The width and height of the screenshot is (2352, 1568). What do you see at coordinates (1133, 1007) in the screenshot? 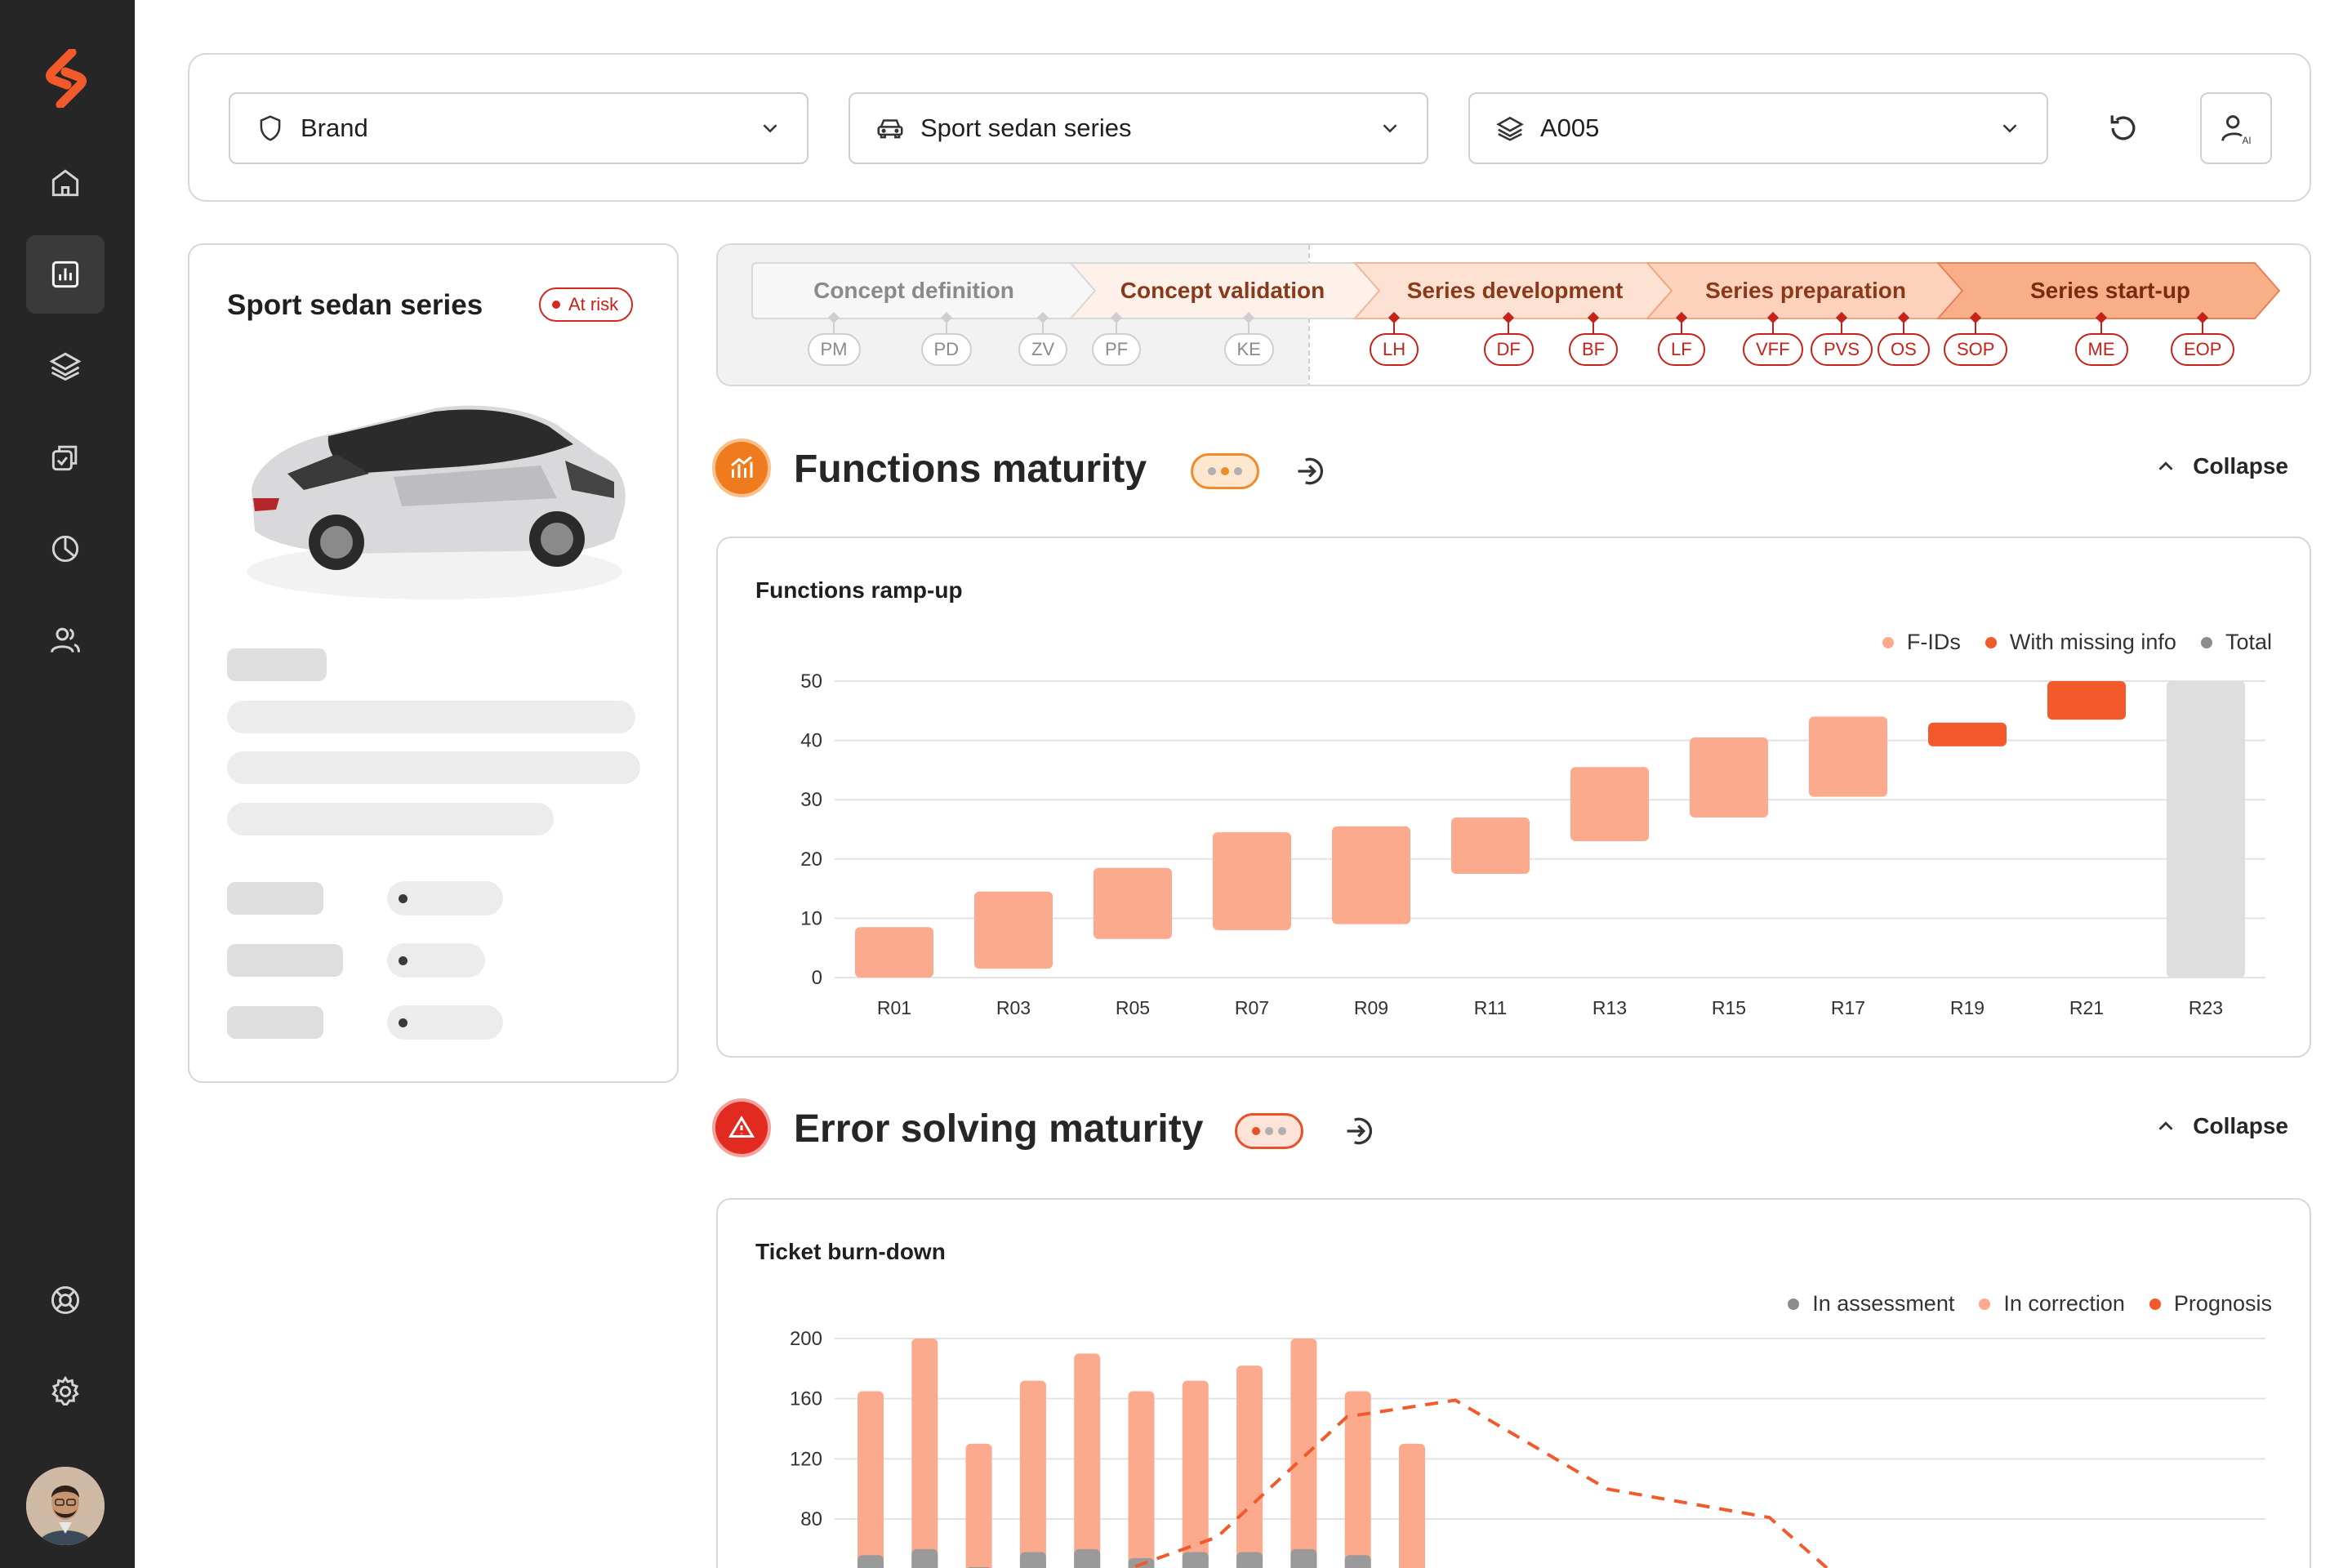
I see `x-tick-label: R05` at bounding box center [1133, 1007].